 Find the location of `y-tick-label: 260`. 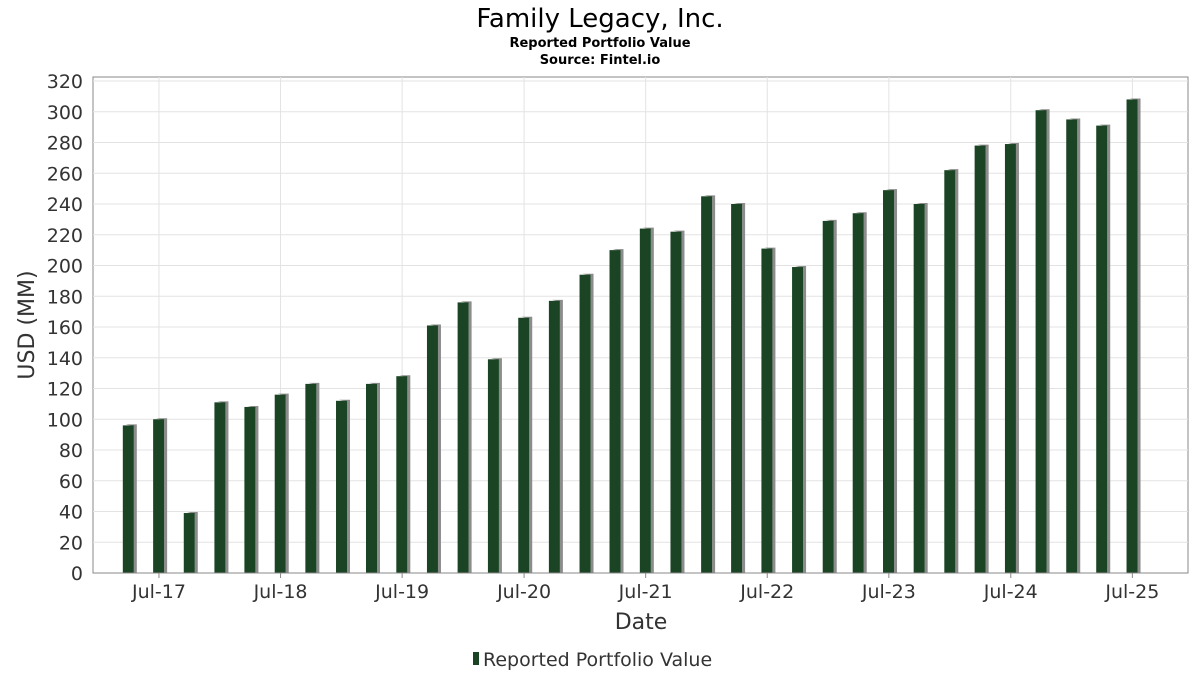

y-tick-label: 260 is located at coordinates (65, 174).